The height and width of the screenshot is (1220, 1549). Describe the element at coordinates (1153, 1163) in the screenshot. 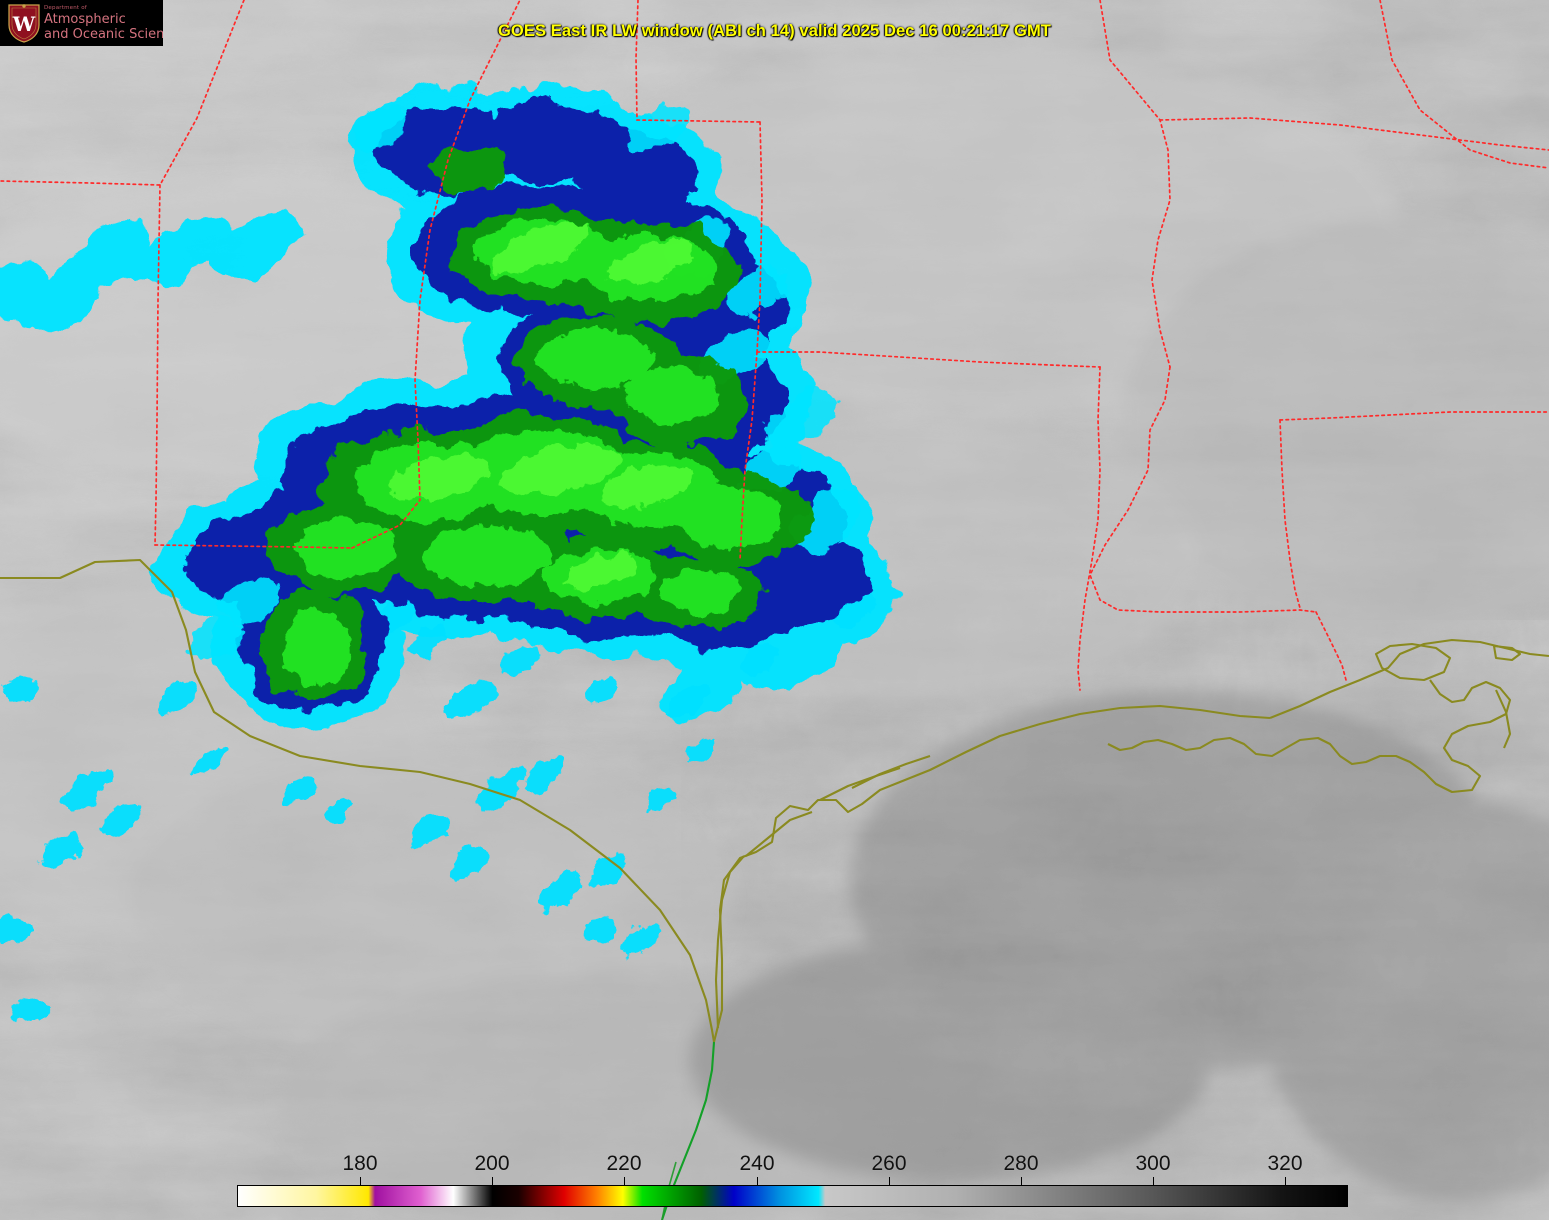

I see `colorbar-tick-label: 300` at that location.